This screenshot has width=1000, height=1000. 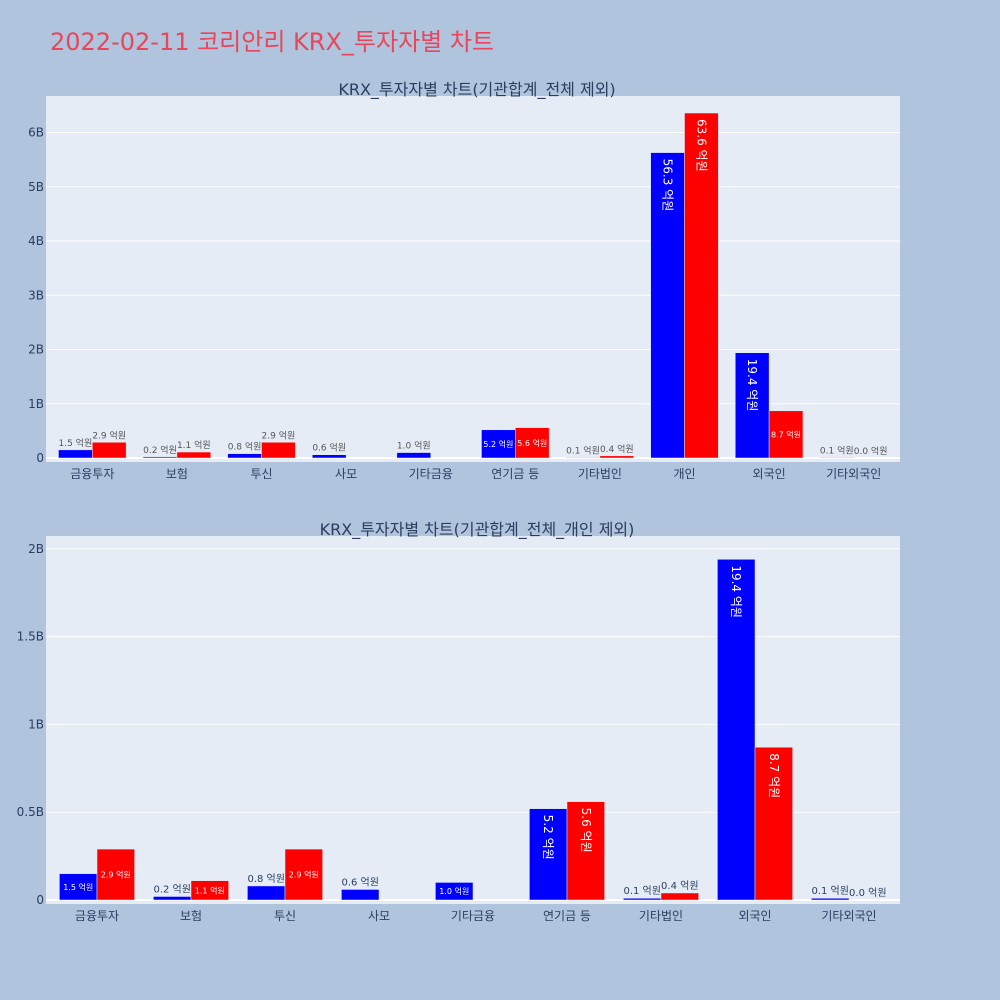 What do you see at coordinates (431, 474) in the screenshot?
I see `chart-1-x-tick-label: 기타금융` at bounding box center [431, 474].